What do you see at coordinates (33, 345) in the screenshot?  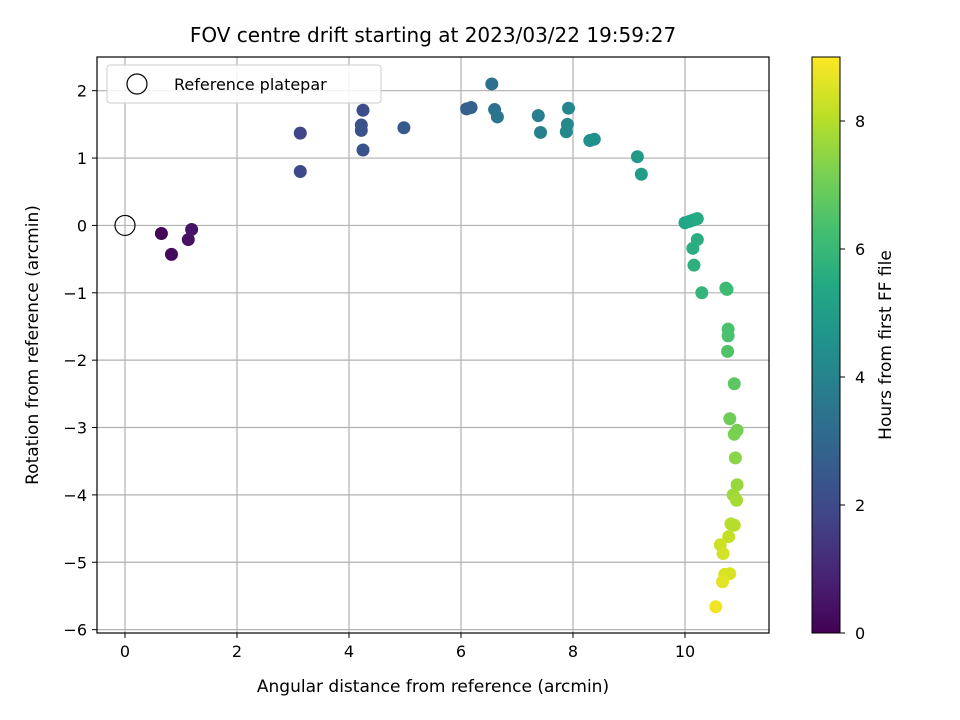 I see `y-axis-label: Rotation from reference (arcmin)` at bounding box center [33, 345].